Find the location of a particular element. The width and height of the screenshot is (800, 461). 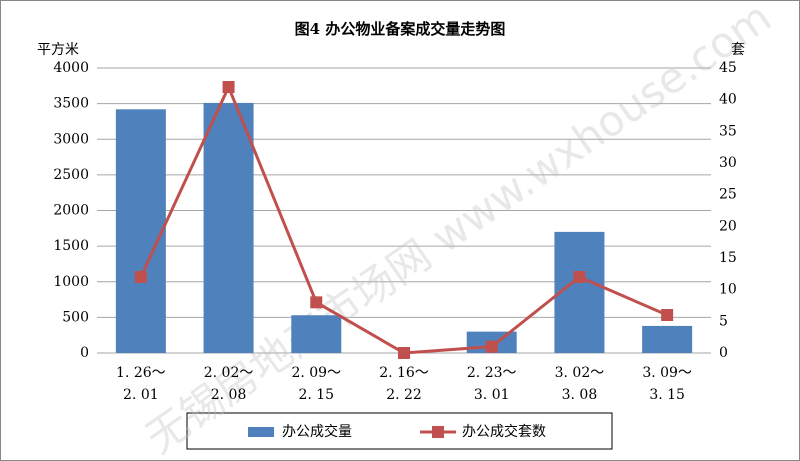

y2-tick-label: 5 is located at coordinates (723, 321).